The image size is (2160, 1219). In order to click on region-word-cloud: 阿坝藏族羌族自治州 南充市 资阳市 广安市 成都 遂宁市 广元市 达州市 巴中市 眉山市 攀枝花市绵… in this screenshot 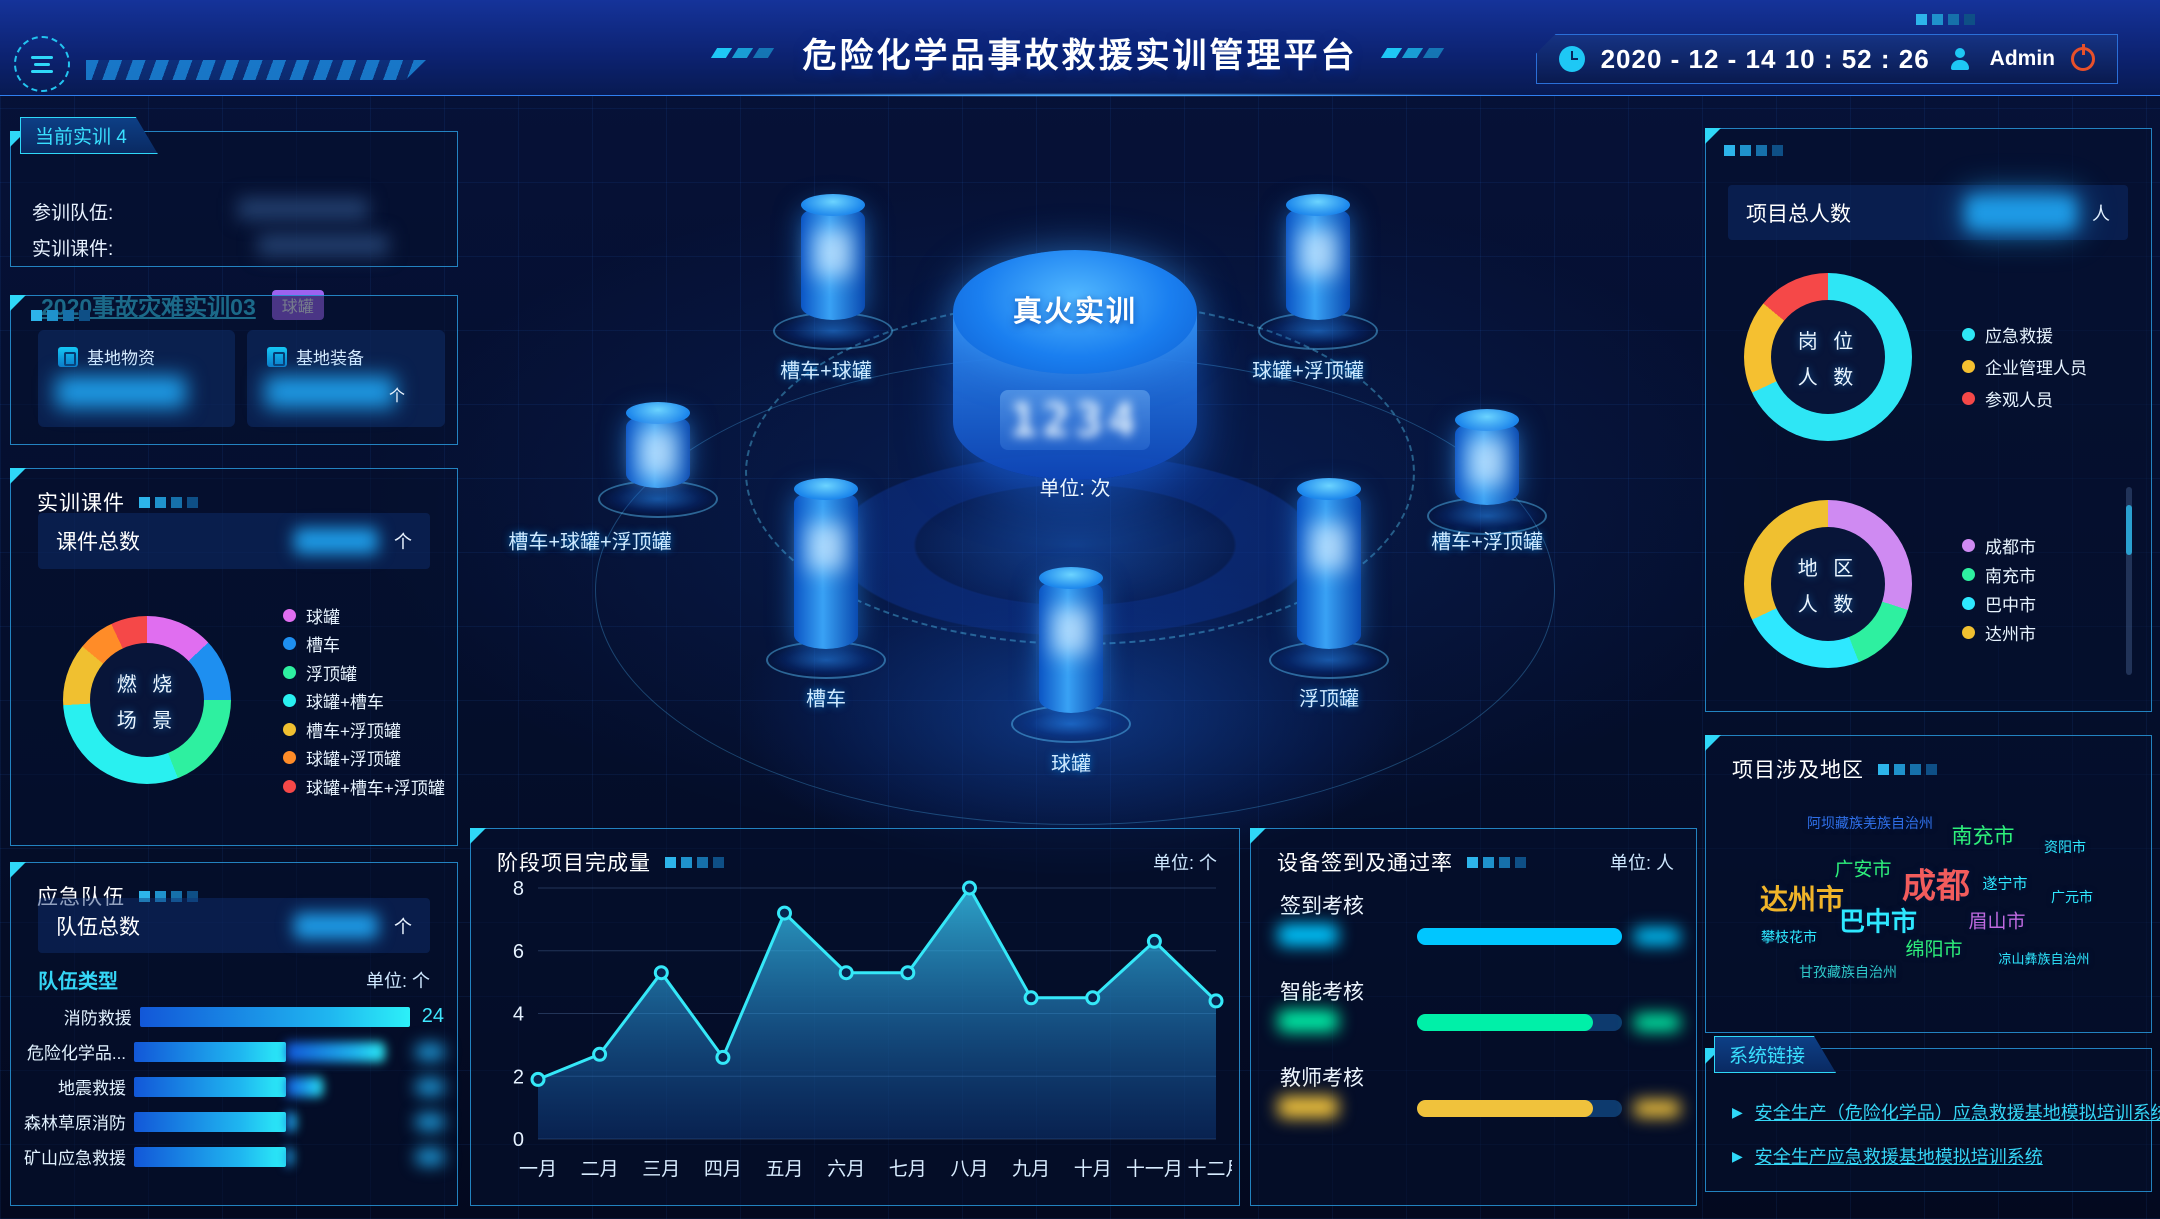, I will do `click(1928, 884)`.